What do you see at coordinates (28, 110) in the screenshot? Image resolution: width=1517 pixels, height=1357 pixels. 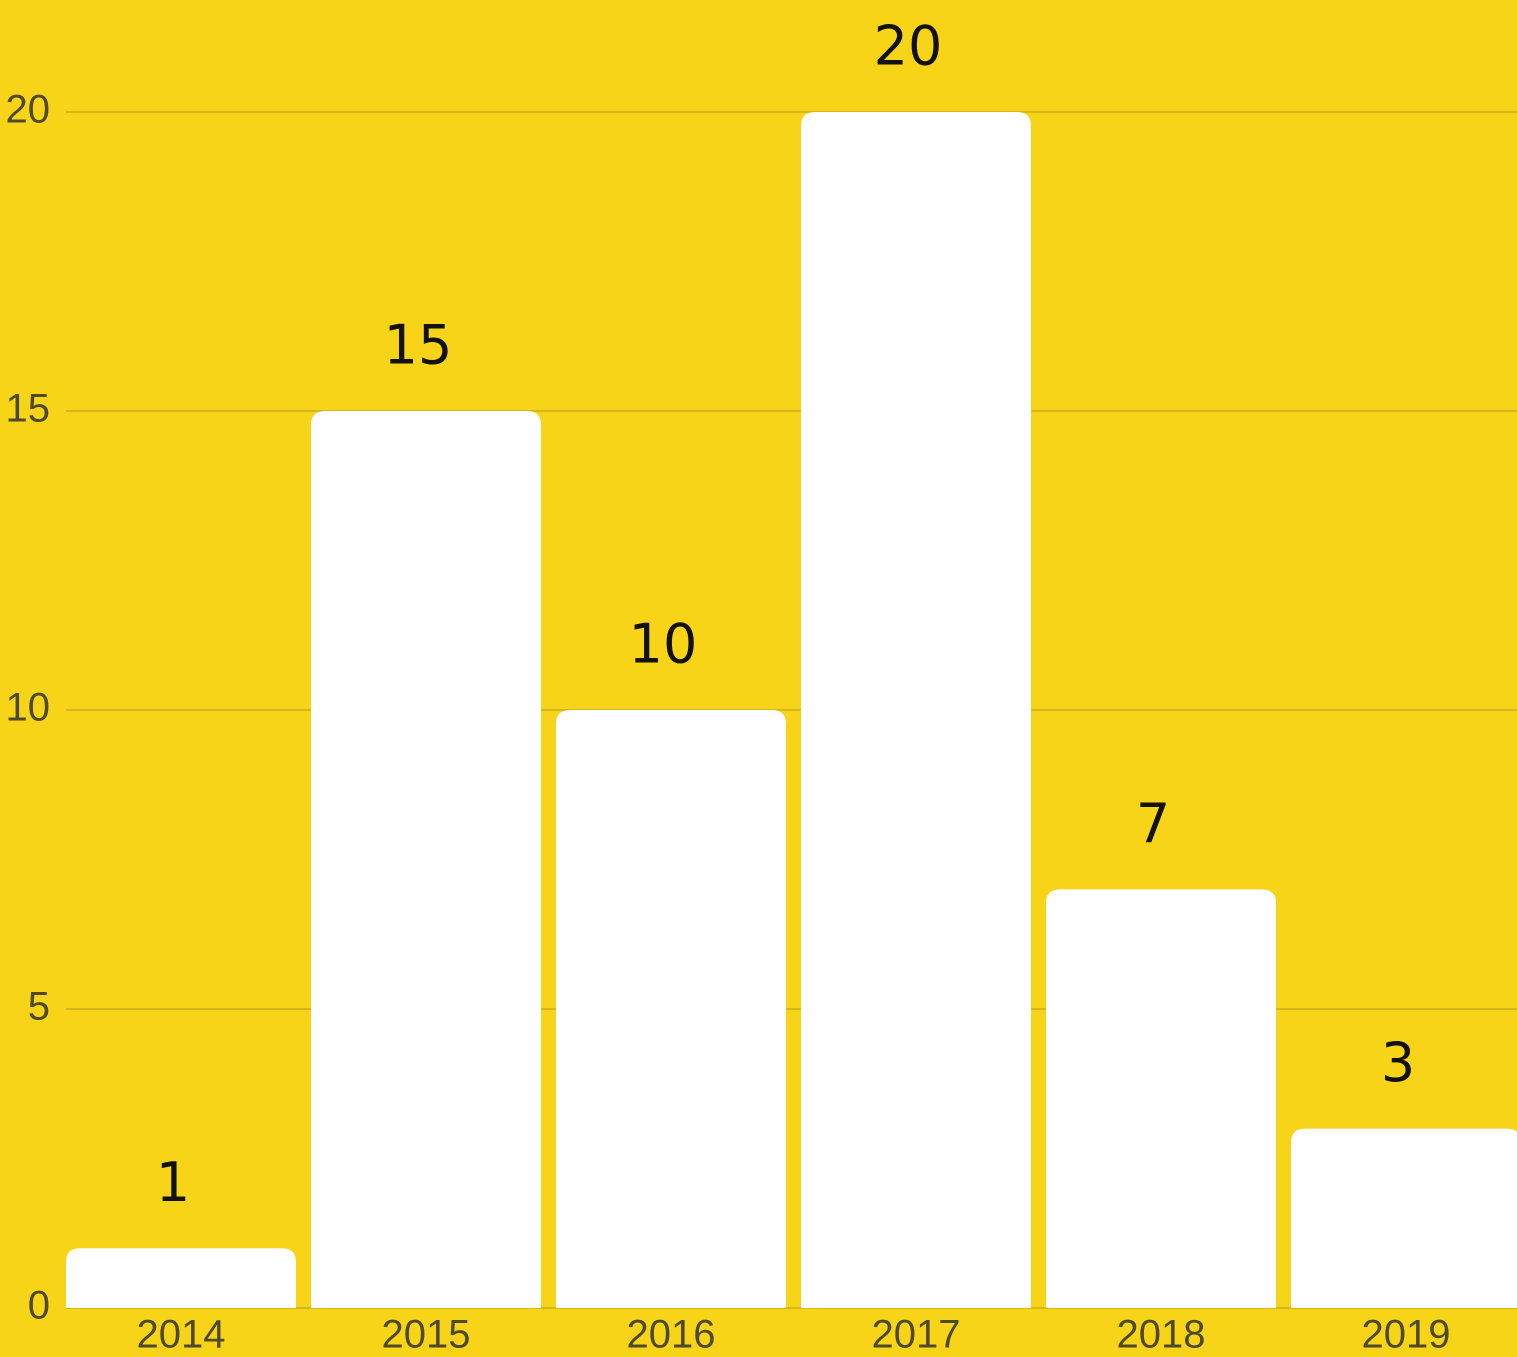 I see `y-tick-label: 20` at bounding box center [28, 110].